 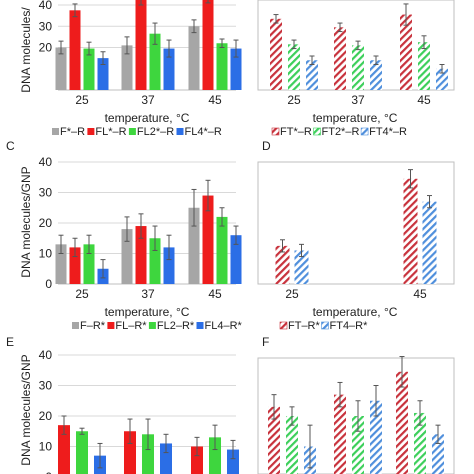 I want to click on legend-entry: FL4*–R, so click(x=203, y=132).